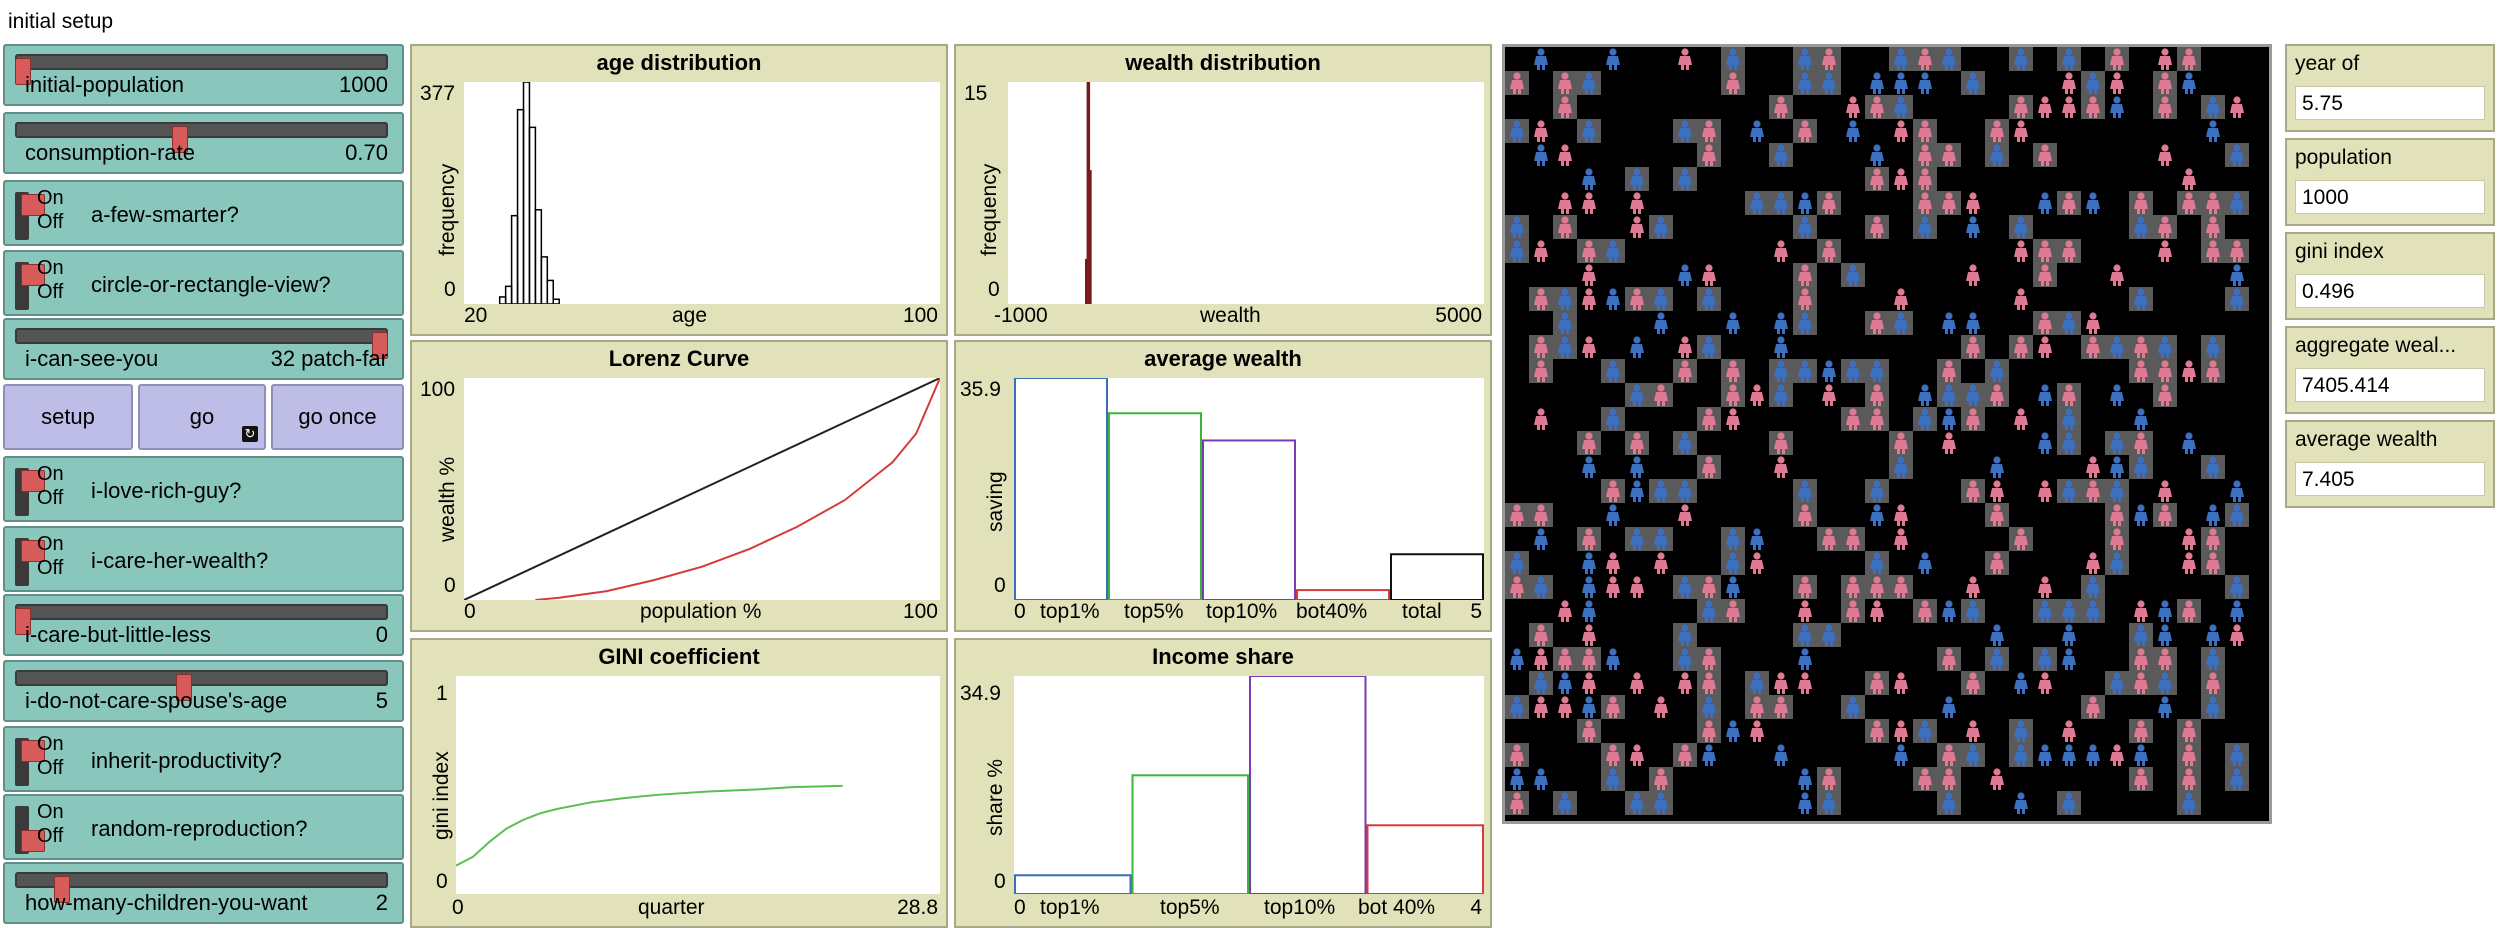 The height and width of the screenshot is (928, 2500). I want to click on circle-or-rectangle-view-switch: On Off circle-or-rectangle-view?, so click(203, 283).